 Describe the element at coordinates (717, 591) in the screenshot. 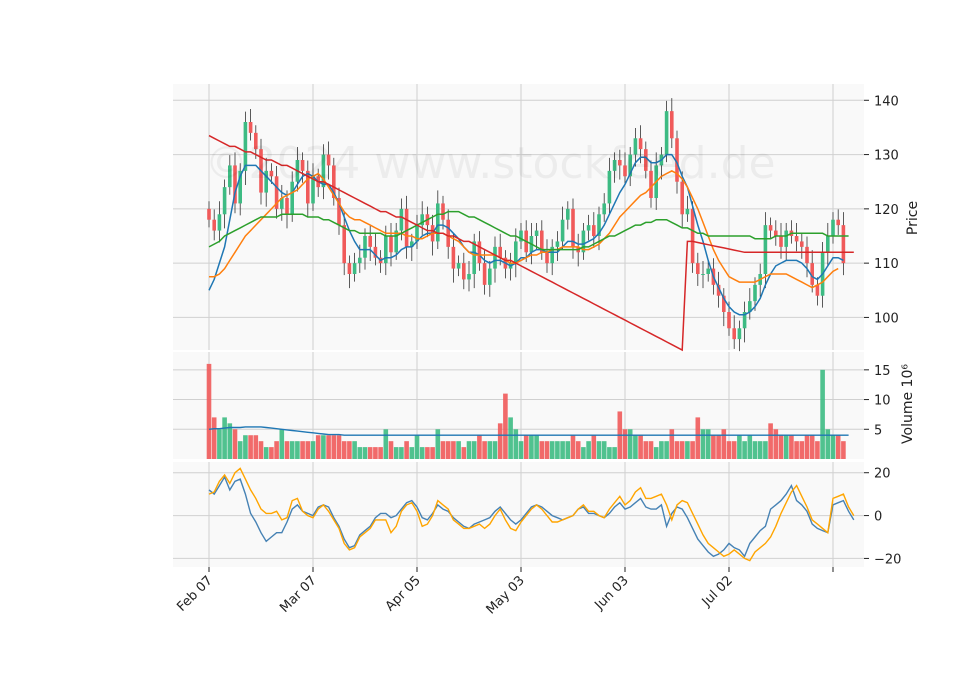

I see `x-tick-label: Jul 02` at that location.